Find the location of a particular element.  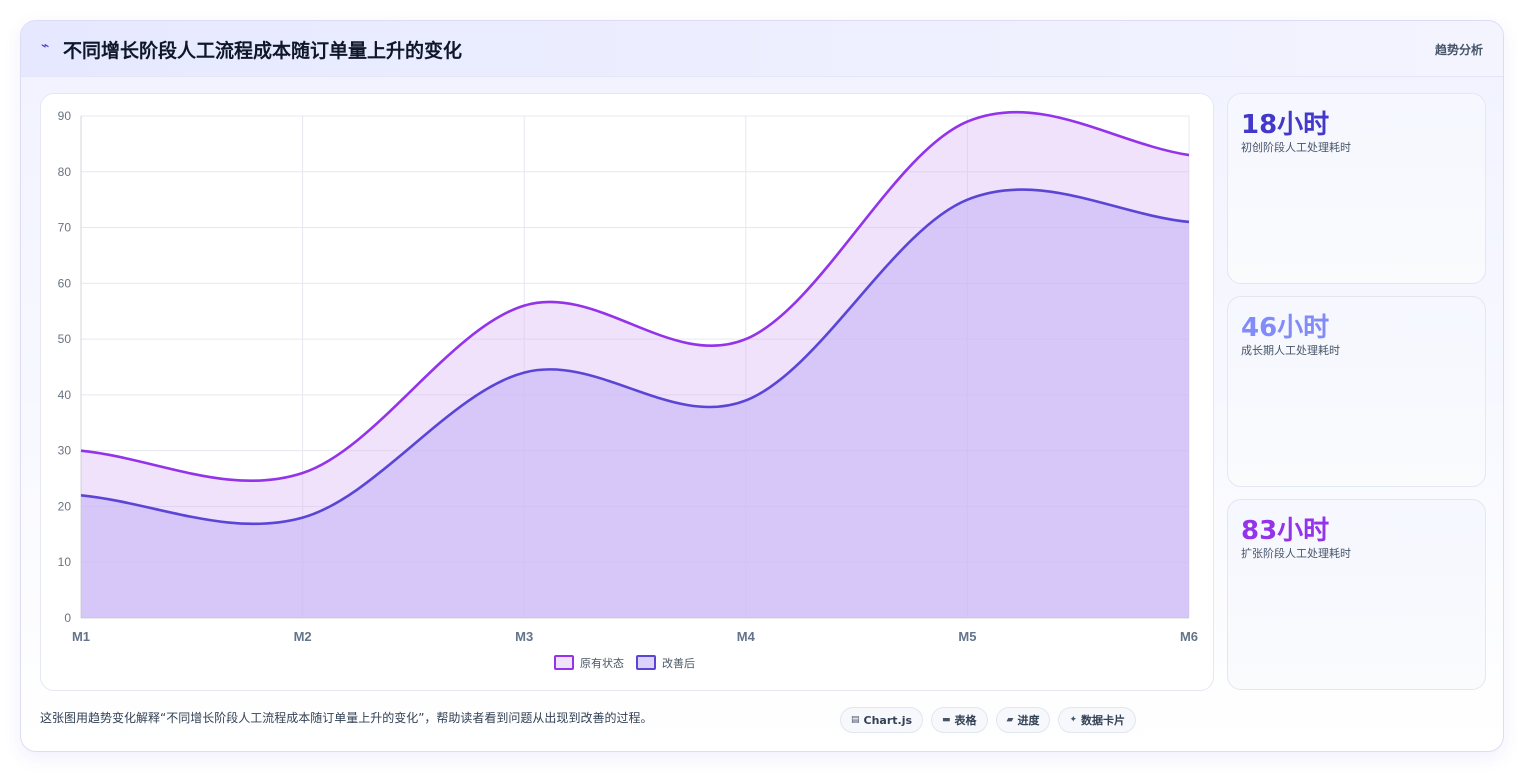

x-tick-label: M2 is located at coordinates (303, 636).